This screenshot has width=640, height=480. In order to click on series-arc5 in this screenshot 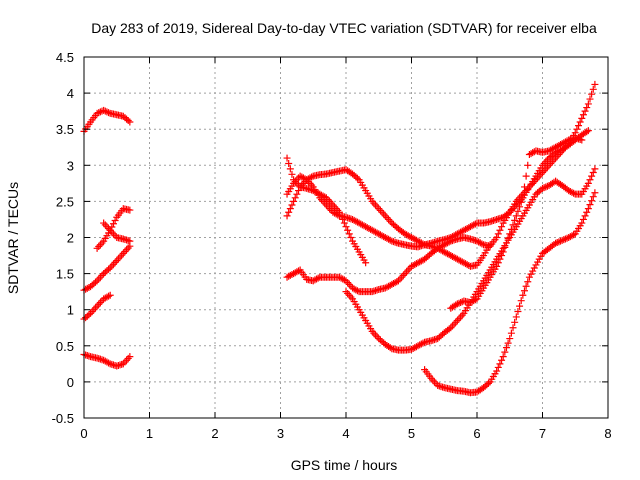, I will do `click(97, 307)`.